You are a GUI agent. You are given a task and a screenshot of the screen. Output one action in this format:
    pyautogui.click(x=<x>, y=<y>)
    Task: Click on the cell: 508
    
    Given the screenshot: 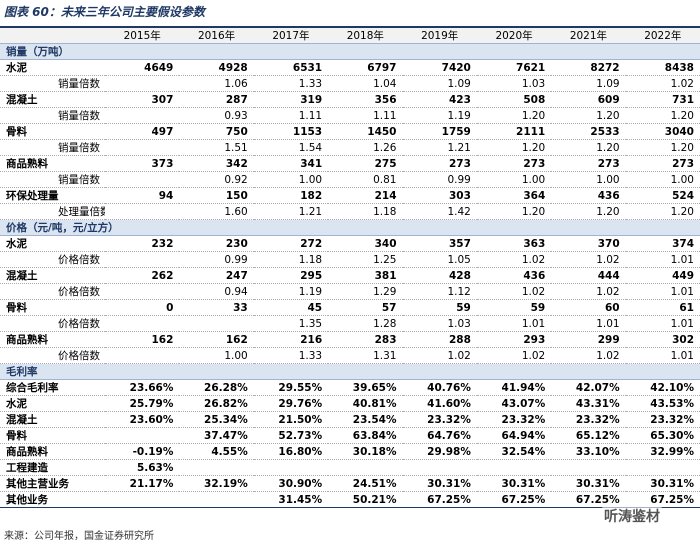 What is the action you would take?
    pyautogui.click(x=514, y=99)
    